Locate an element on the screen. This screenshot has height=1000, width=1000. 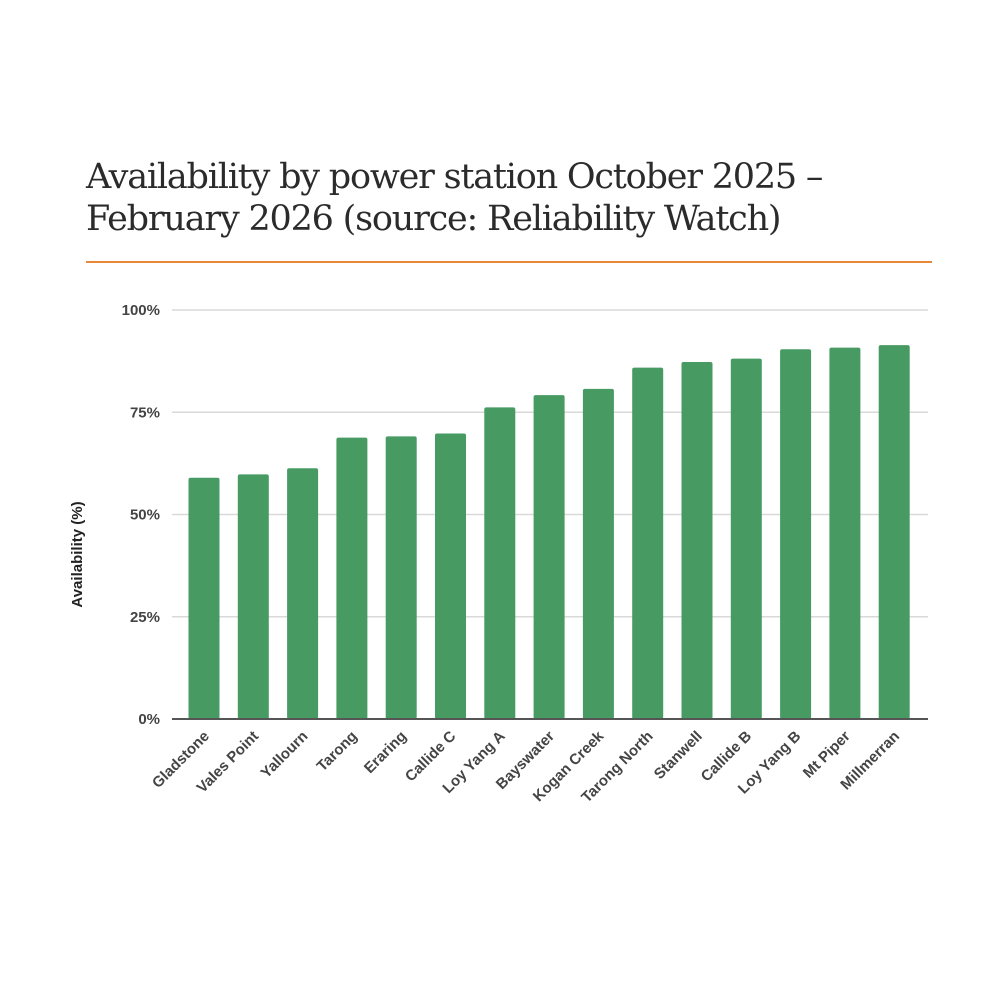
y-tick-label: 0% is located at coordinates (149, 719).